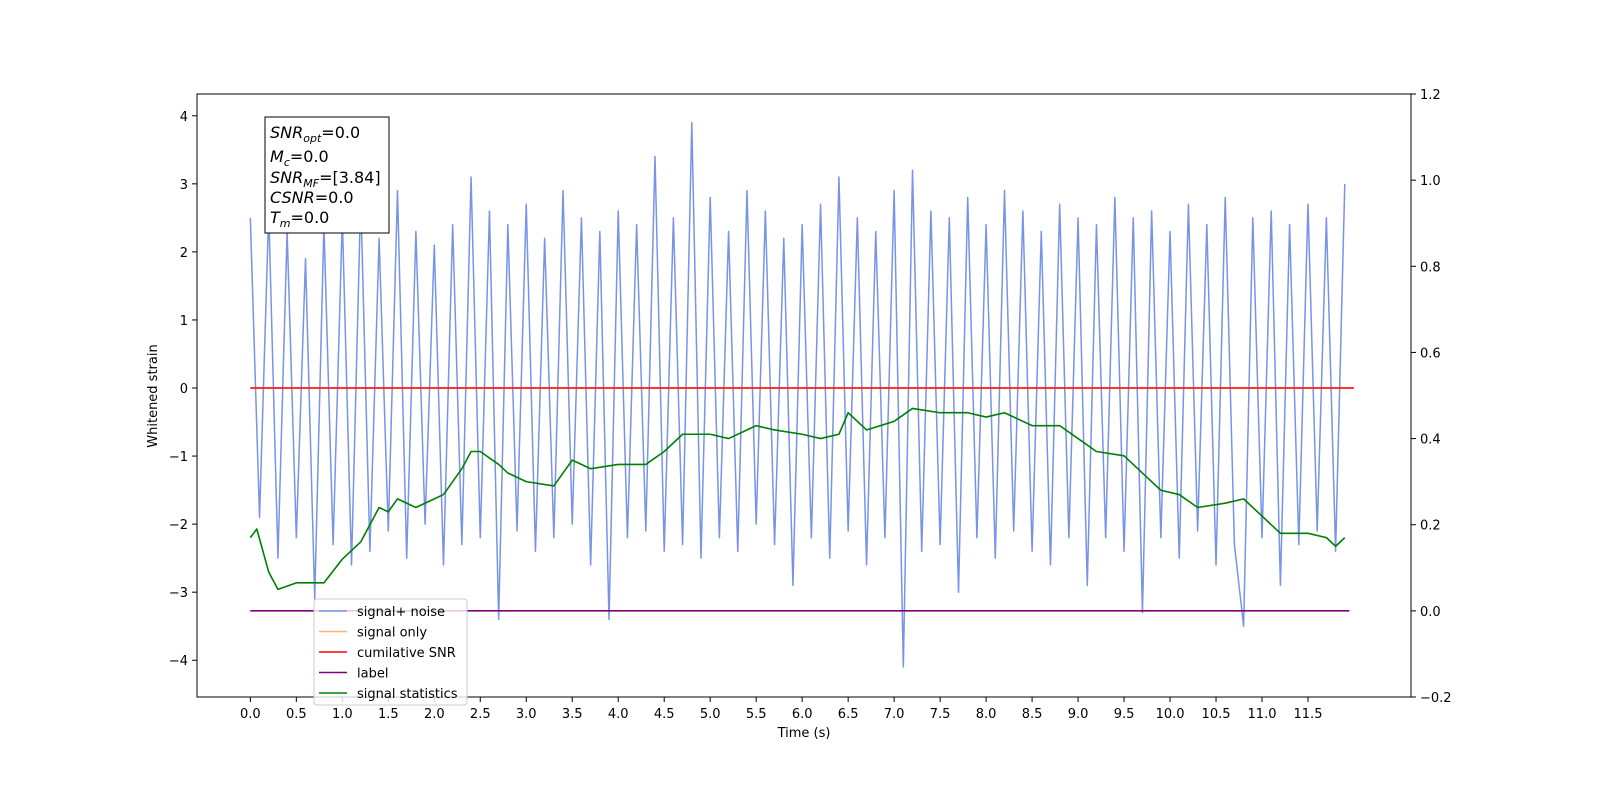 Image resolution: width=1600 pixels, height=804 pixels. What do you see at coordinates (277, 156) in the screenshot?
I see `annotation-symbol: M` at bounding box center [277, 156].